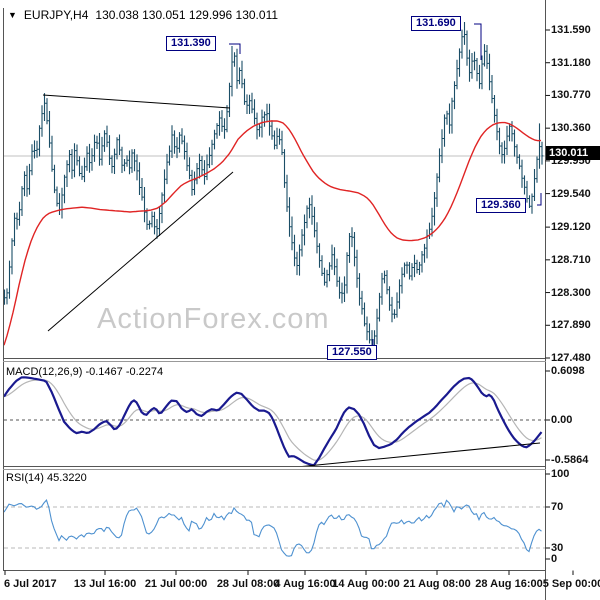 The image size is (600, 600). What do you see at coordinates (560, 474) in the screenshot?
I see `rsi-axis-label: 100` at bounding box center [560, 474].